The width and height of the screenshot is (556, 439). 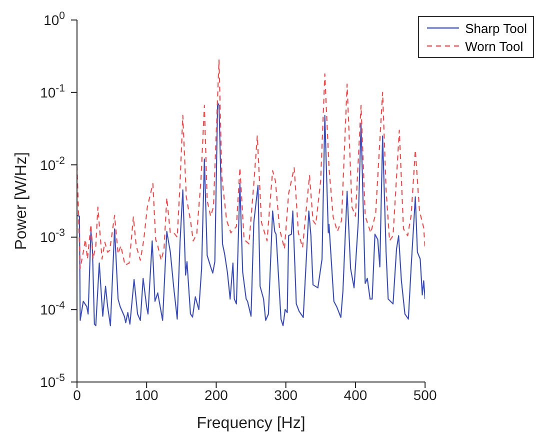 What do you see at coordinates (53, 91) in the screenshot?
I see `y-tick-label: 10$^{-1}$` at bounding box center [53, 91].